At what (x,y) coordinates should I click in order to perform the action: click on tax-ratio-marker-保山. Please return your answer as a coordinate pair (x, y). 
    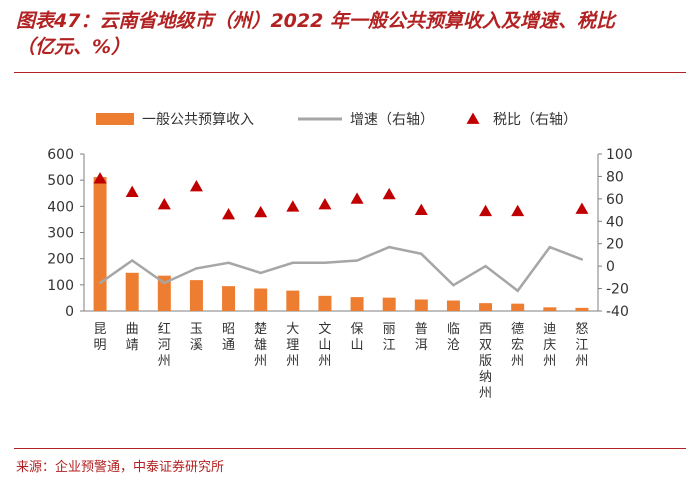
    Looking at the image, I should click on (357, 198).